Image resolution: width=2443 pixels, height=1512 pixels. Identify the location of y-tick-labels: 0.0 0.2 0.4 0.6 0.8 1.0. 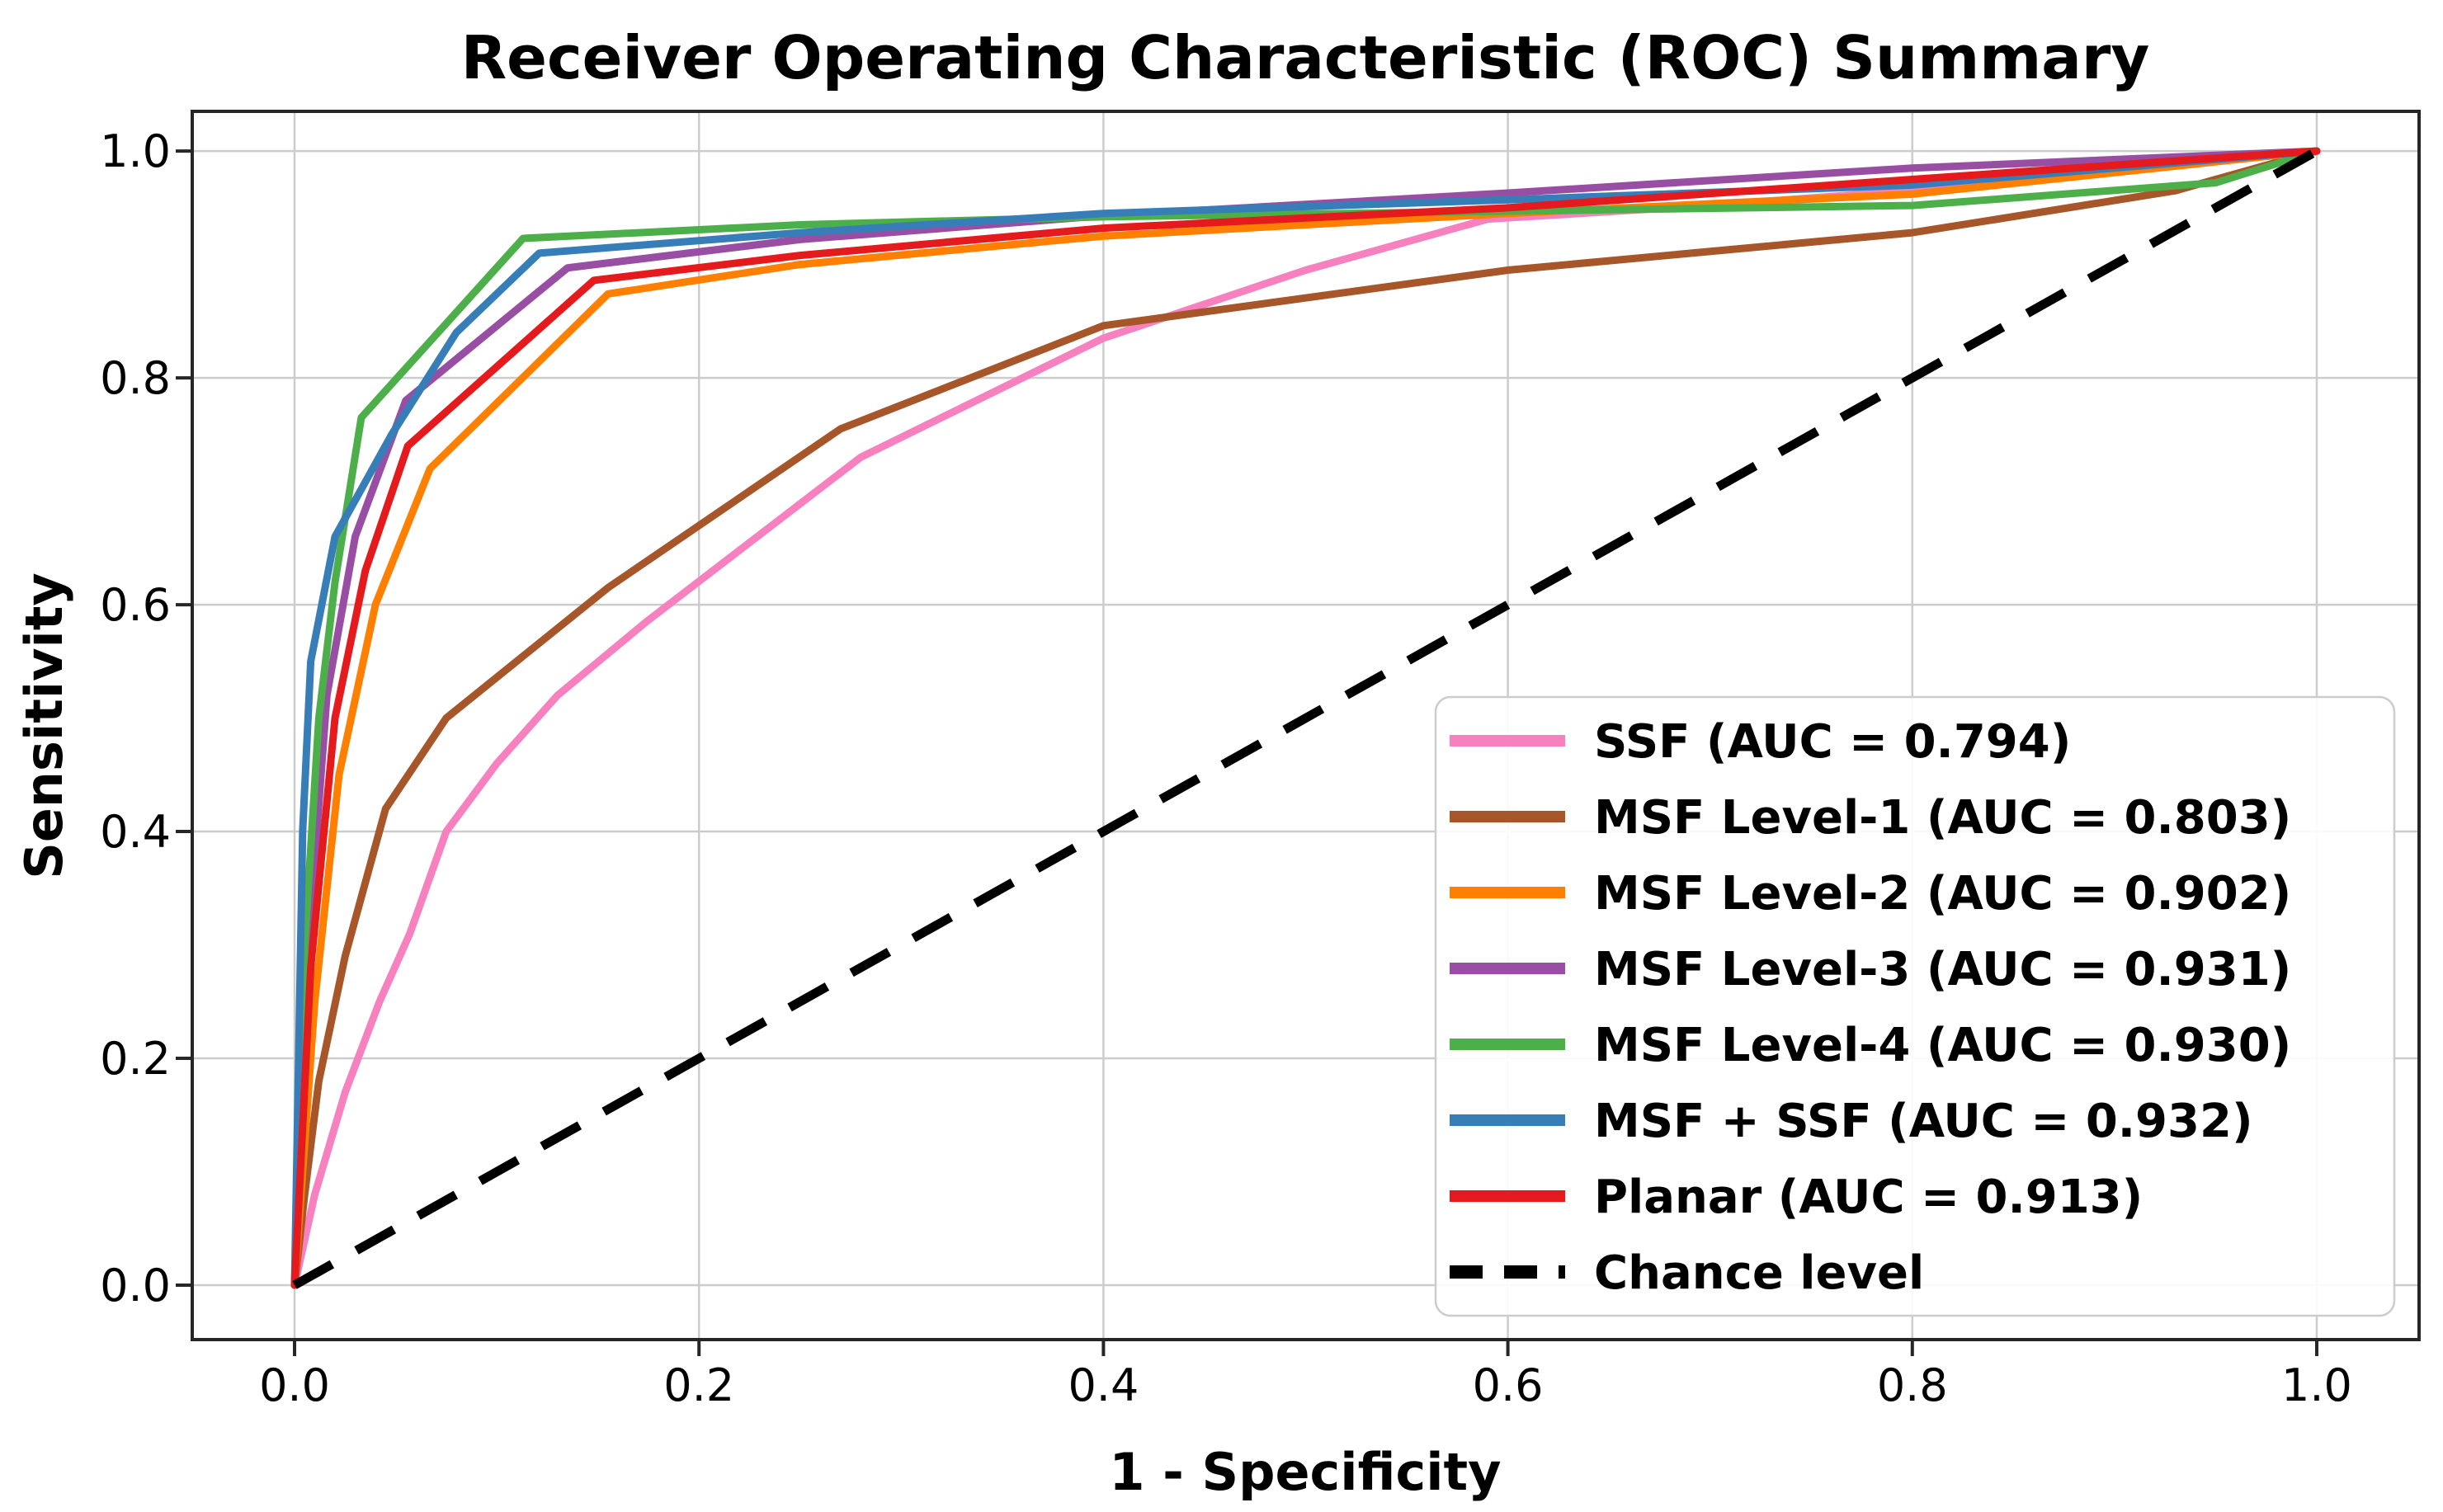
(135, 718).